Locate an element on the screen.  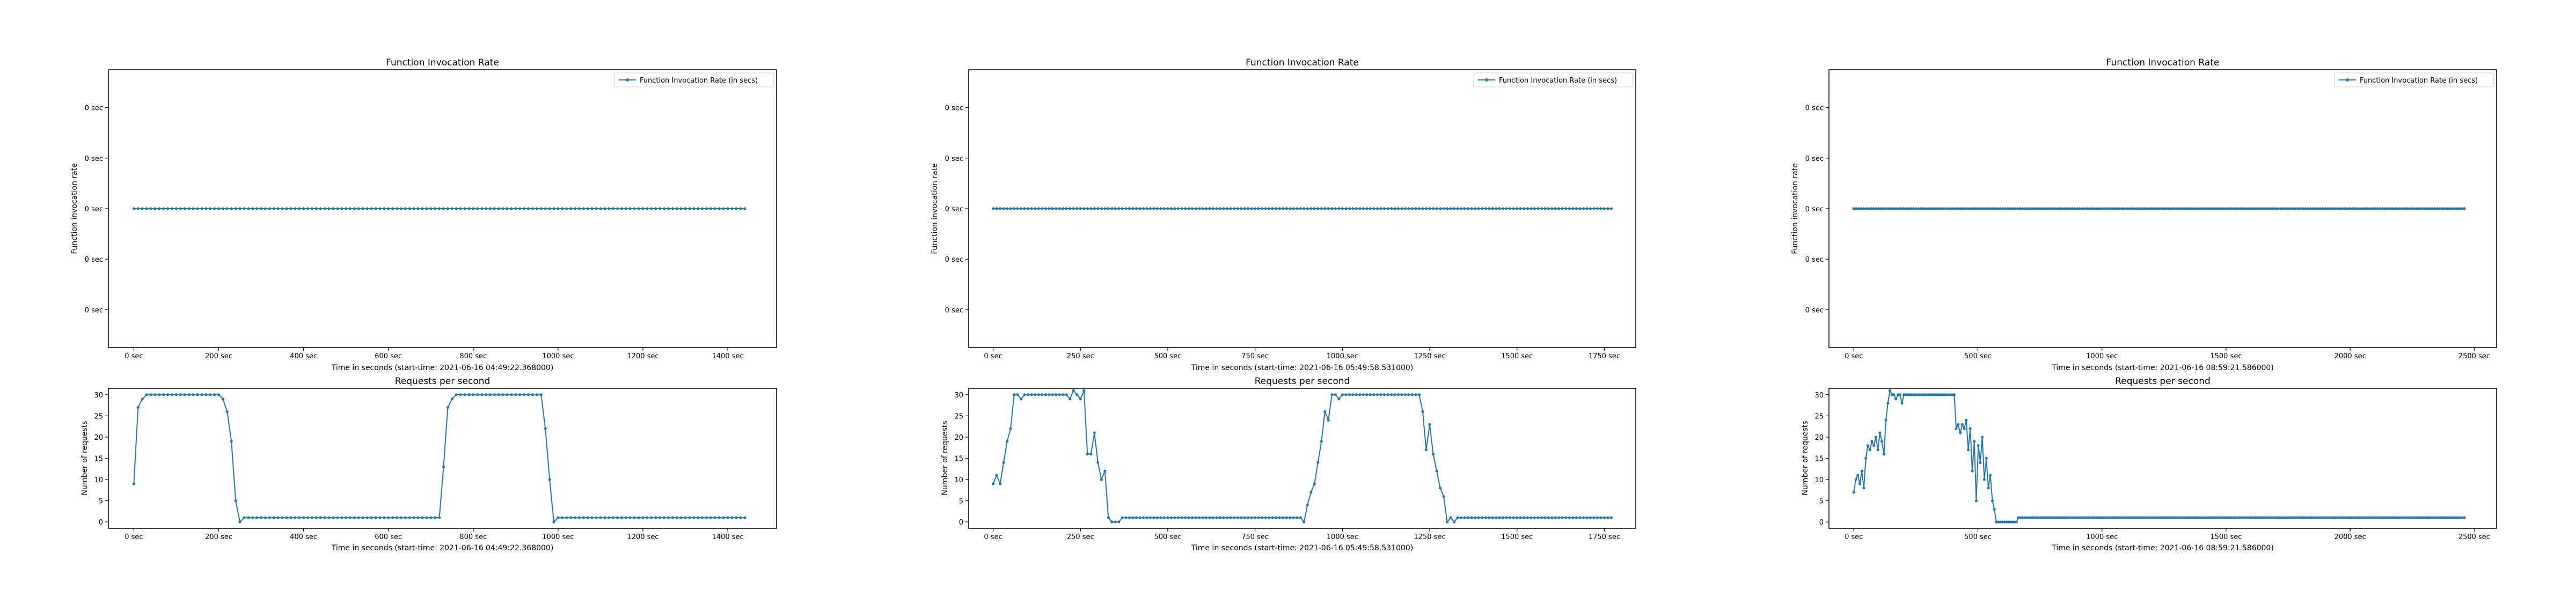
legend-label: Function Invocation Rate (in secs) is located at coordinates (2419, 81).